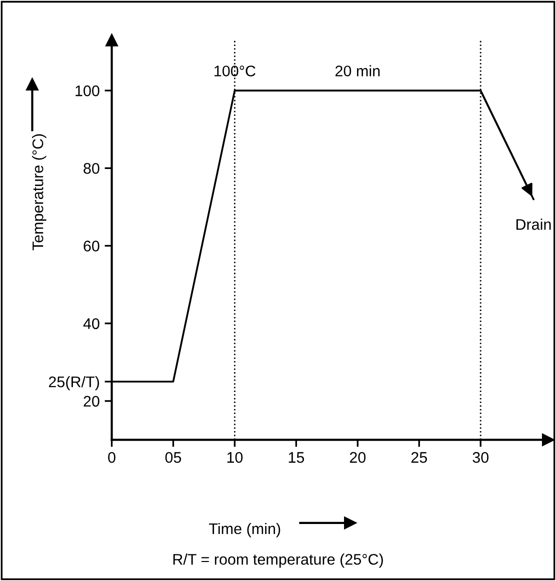 The height and width of the screenshot is (581, 556). What do you see at coordinates (112, 457) in the screenshot?
I see `x-tick-label: 0` at bounding box center [112, 457].